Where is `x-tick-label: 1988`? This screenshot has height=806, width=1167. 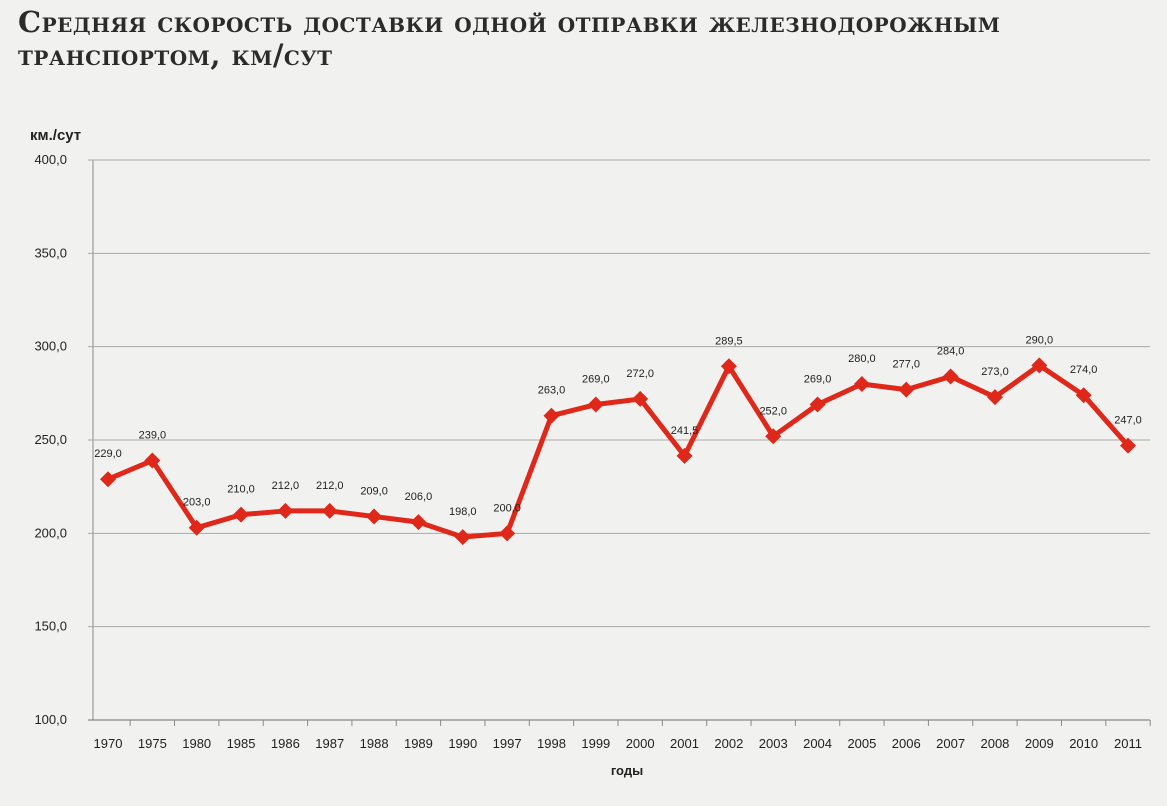
x-tick-label: 1988 is located at coordinates (374, 743).